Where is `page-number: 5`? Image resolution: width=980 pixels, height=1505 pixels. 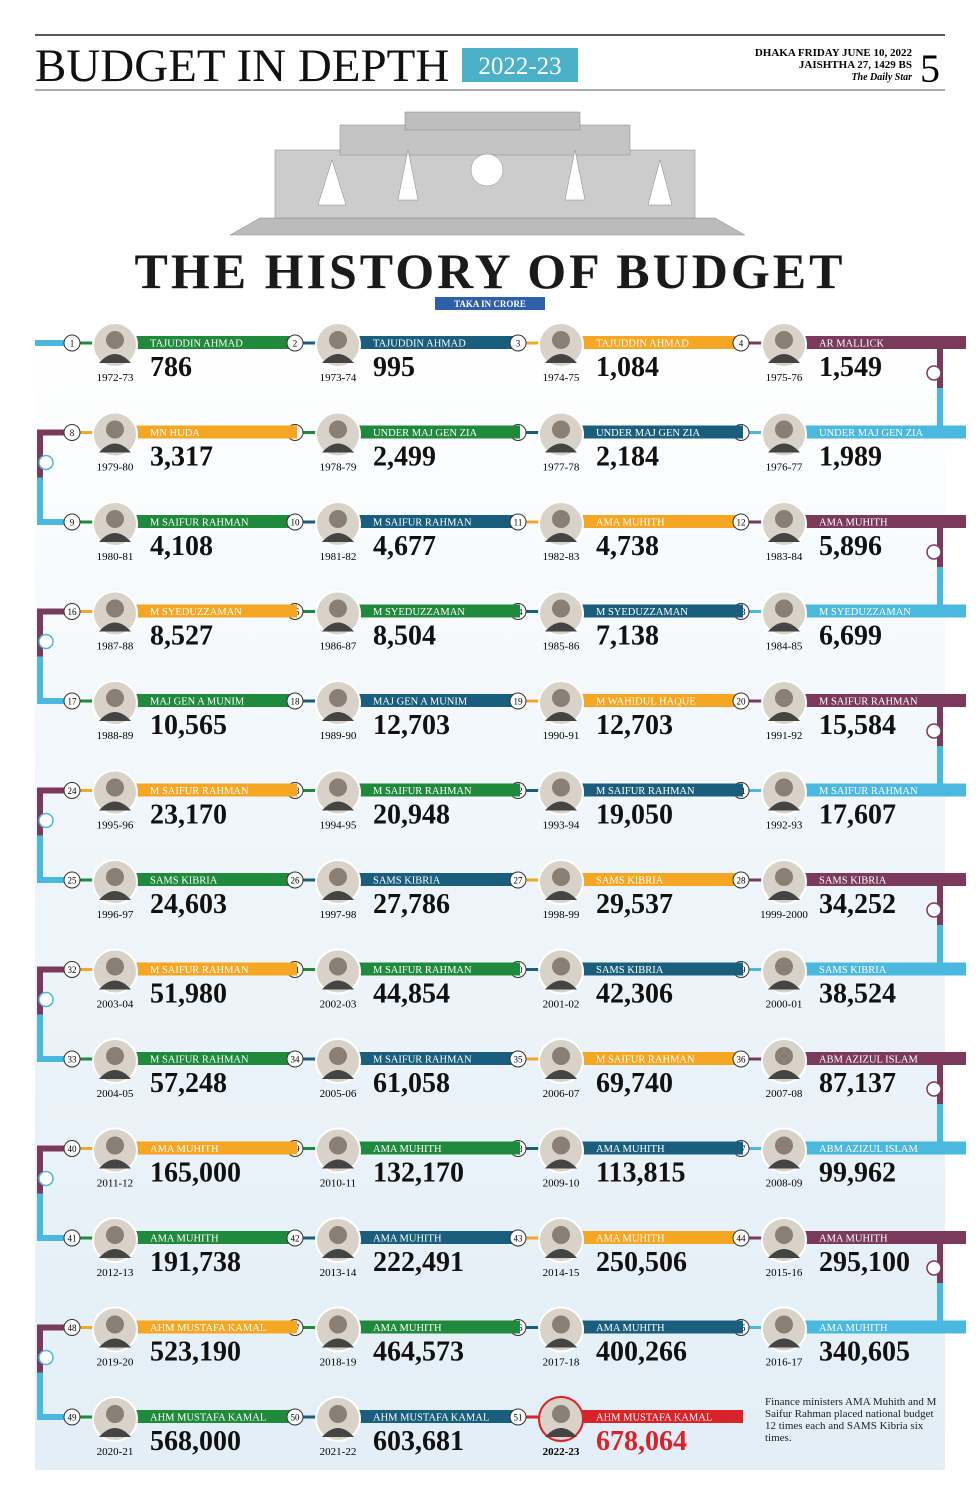
page-number: 5 is located at coordinates (930, 68).